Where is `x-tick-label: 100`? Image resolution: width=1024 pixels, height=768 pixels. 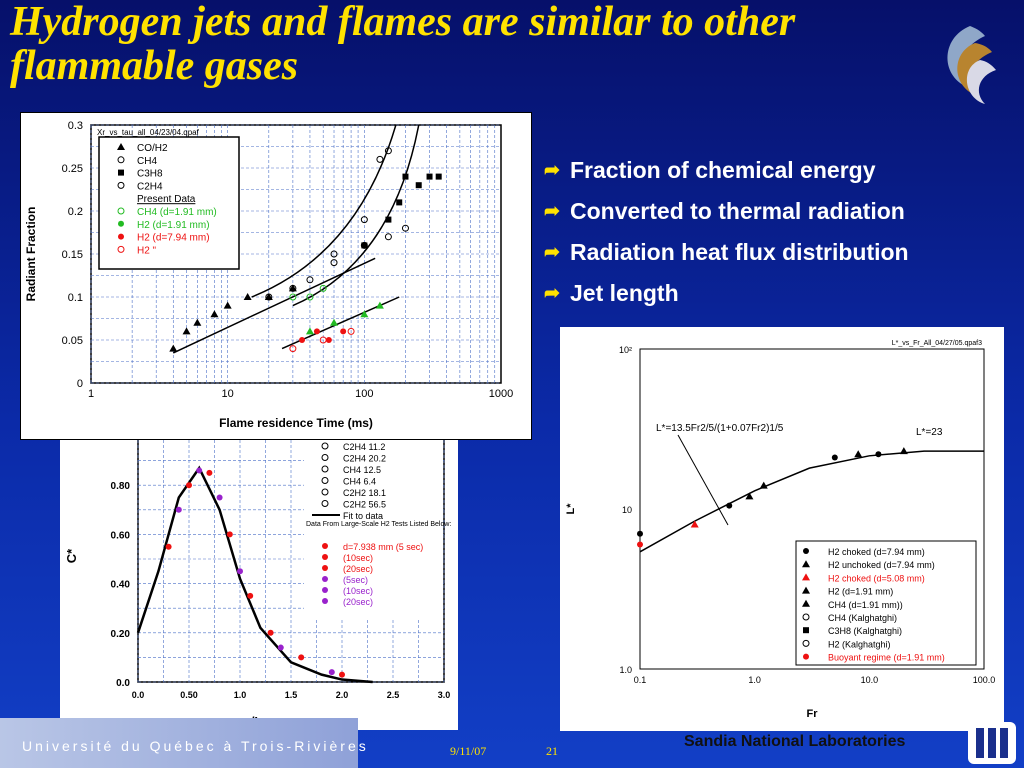 x-tick-label: 100 is located at coordinates (364, 394).